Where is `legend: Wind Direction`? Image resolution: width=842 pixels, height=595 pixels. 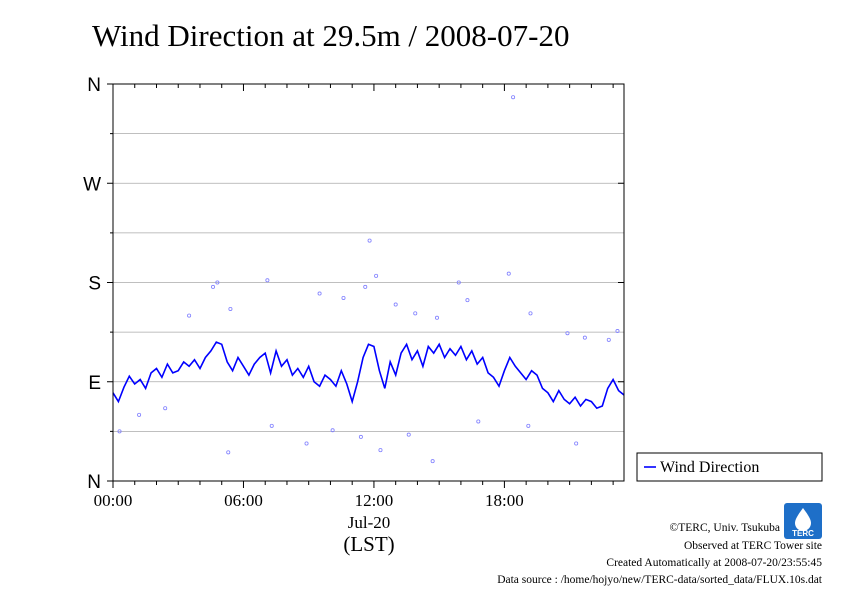 legend: Wind Direction is located at coordinates (729, 467).